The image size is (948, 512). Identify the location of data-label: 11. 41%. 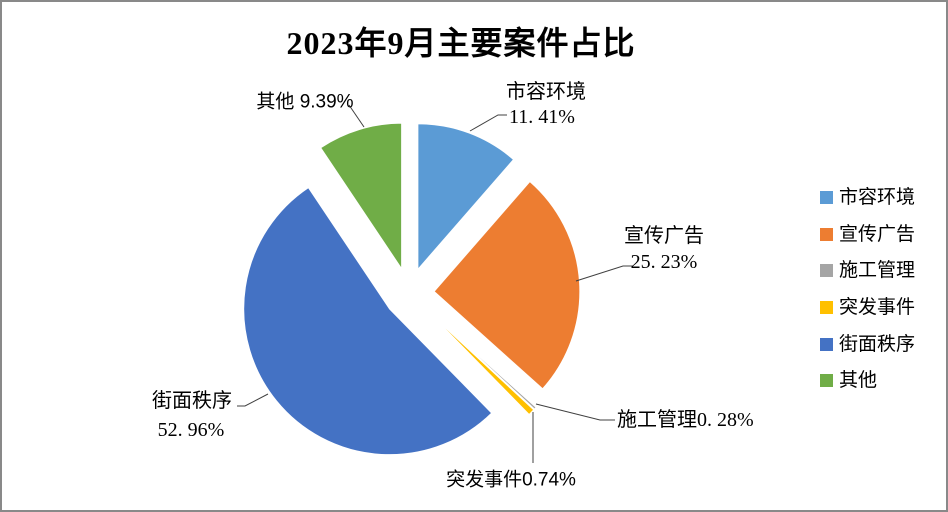
(542, 117).